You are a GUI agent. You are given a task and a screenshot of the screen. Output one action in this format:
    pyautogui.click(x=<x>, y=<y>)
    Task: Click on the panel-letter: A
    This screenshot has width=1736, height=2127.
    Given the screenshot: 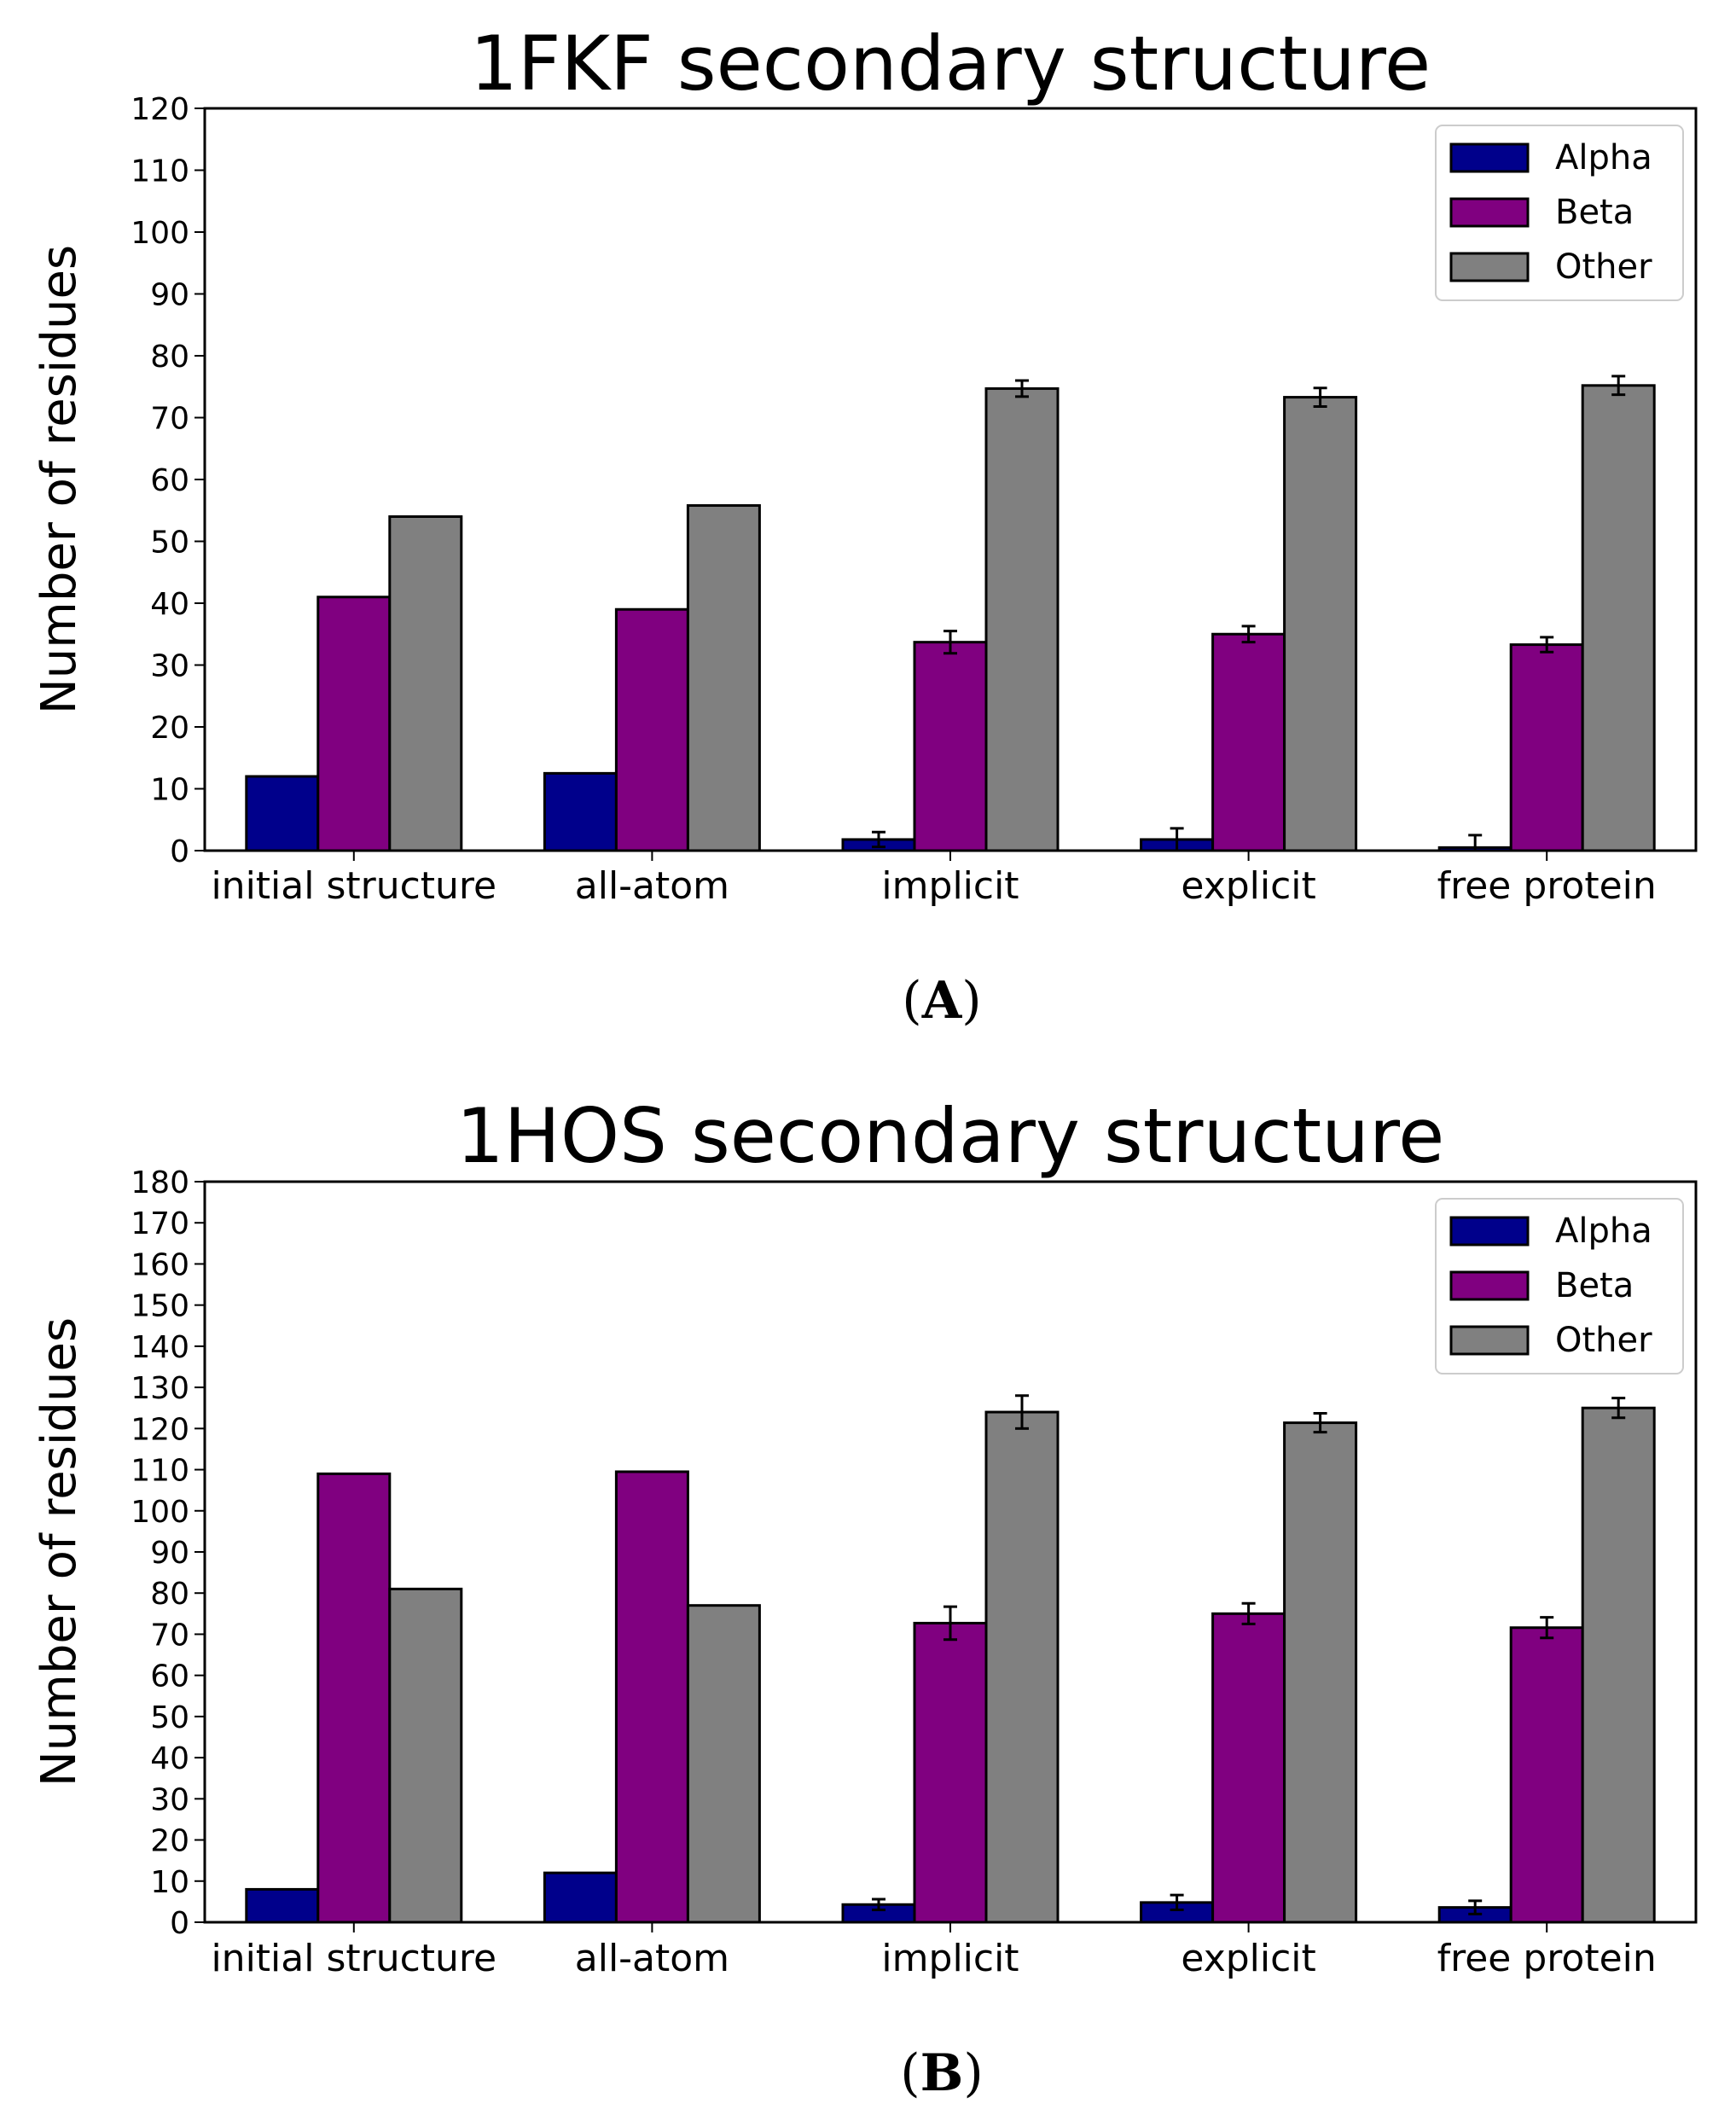 What is the action you would take?
    pyautogui.click(x=942, y=1001)
    